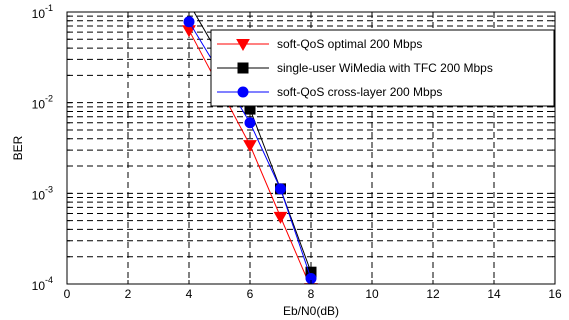 The width and height of the screenshot is (569, 320). What do you see at coordinates (49, 99) in the screenshot?
I see `y-tick-label-exponent: -2` at bounding box center [49, 99].